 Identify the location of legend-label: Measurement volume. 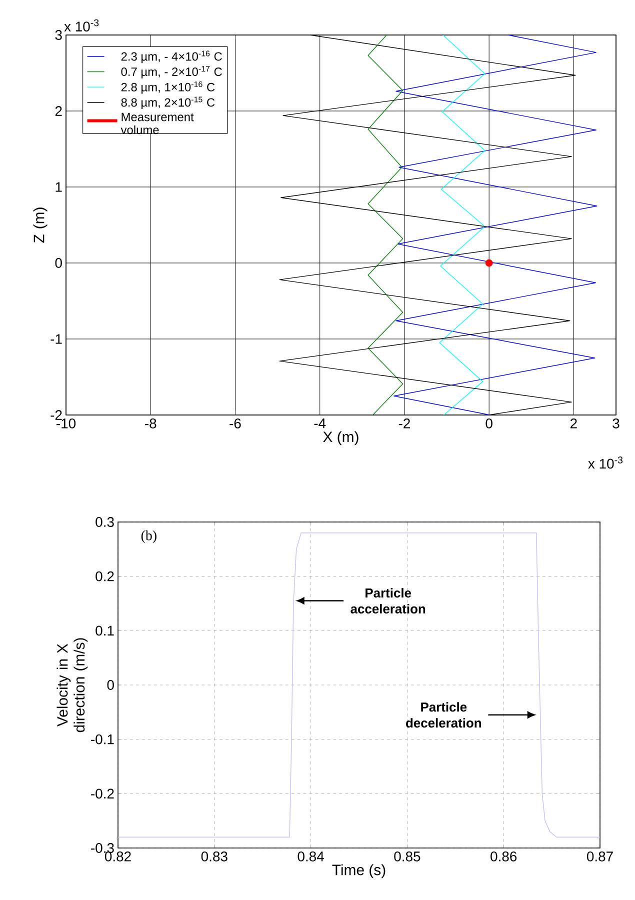
(157, 123).